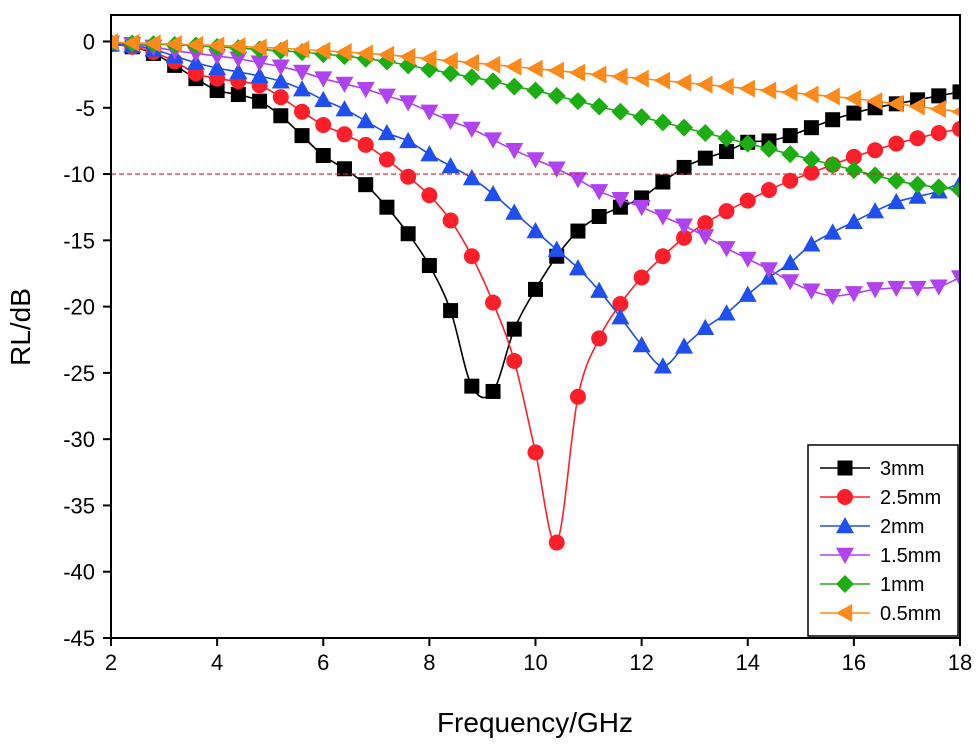 The height and width of the screenshot is (748, 980). I want to click on x-tick-label: 6, so click(323, 662).